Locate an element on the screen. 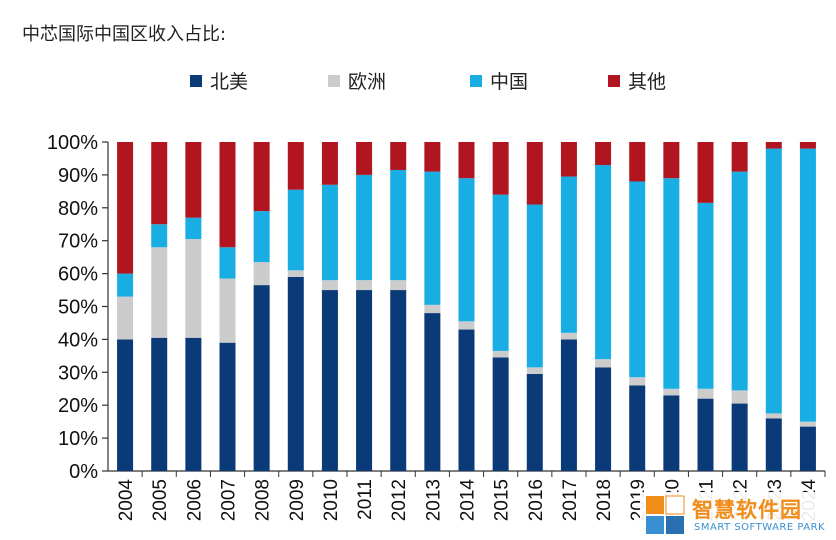 Image resolution: width=836 pixels, height=540 pixels. y-tick-label: 50% is located at coordinates (78, 308).